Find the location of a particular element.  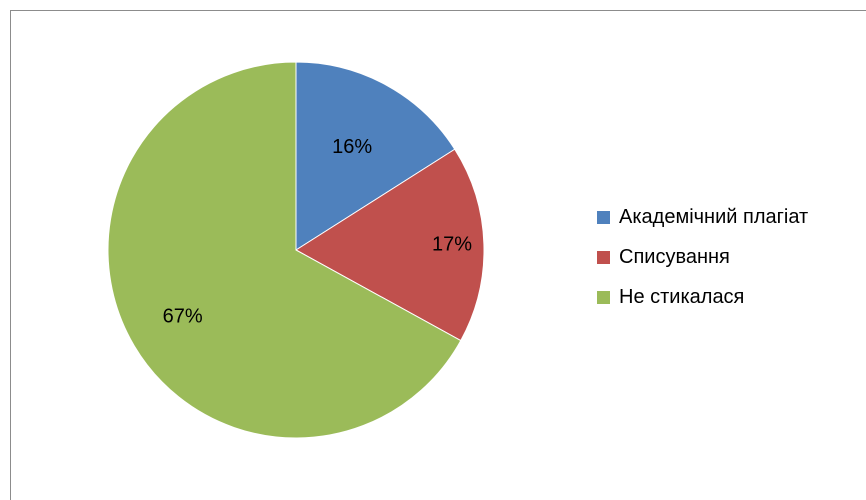

legend-label: Списування is located at coordinates (674, 256).